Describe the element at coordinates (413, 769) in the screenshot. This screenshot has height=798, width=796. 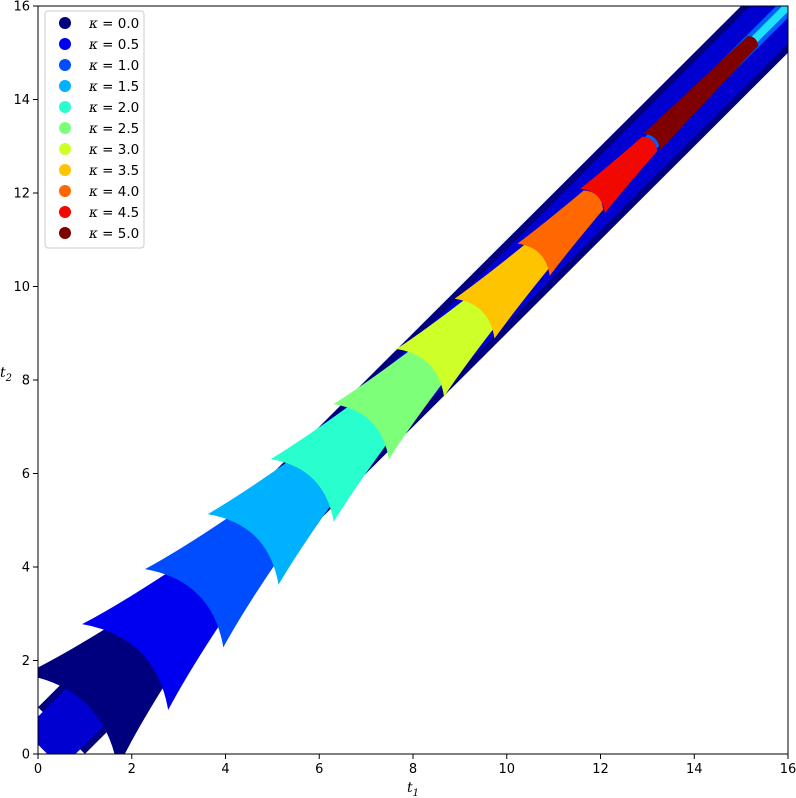
I see `x-tick-label: 8` at that location.